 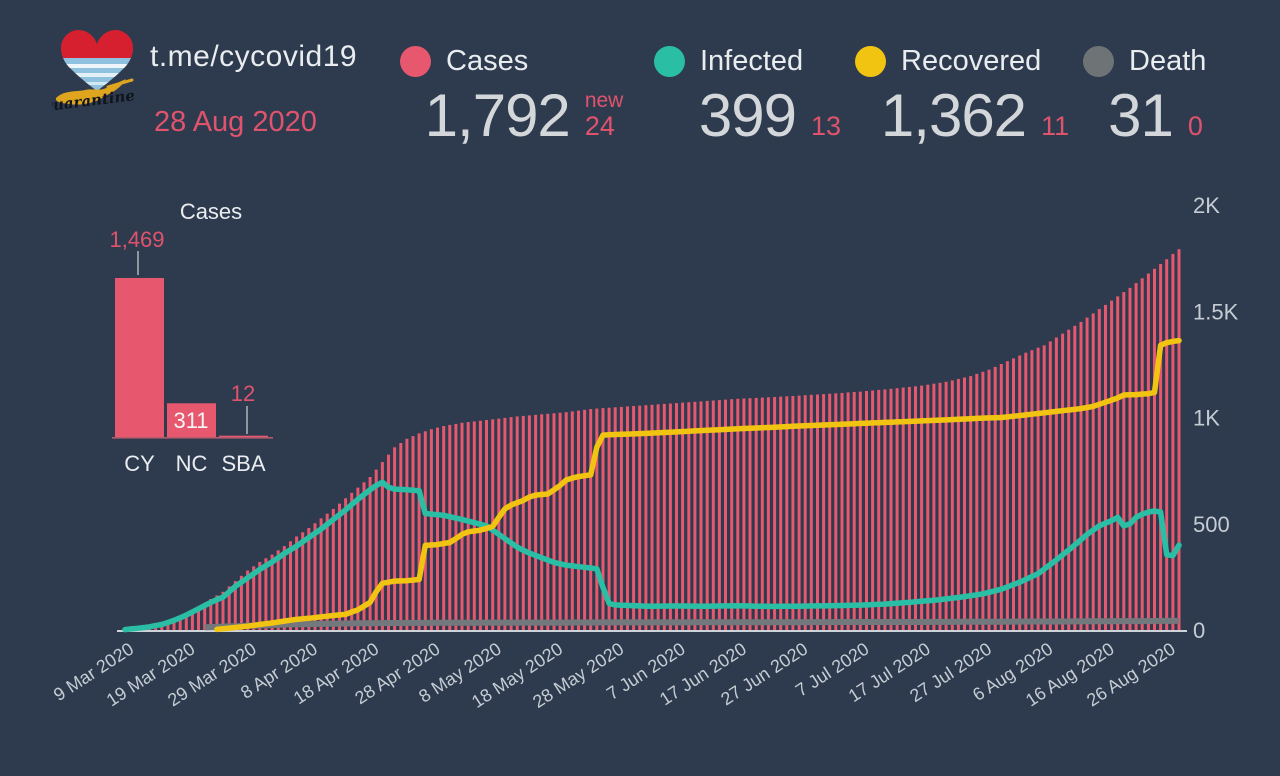 I want to click on mini-x-label-sba: SBA, so click(x=243, y=463).